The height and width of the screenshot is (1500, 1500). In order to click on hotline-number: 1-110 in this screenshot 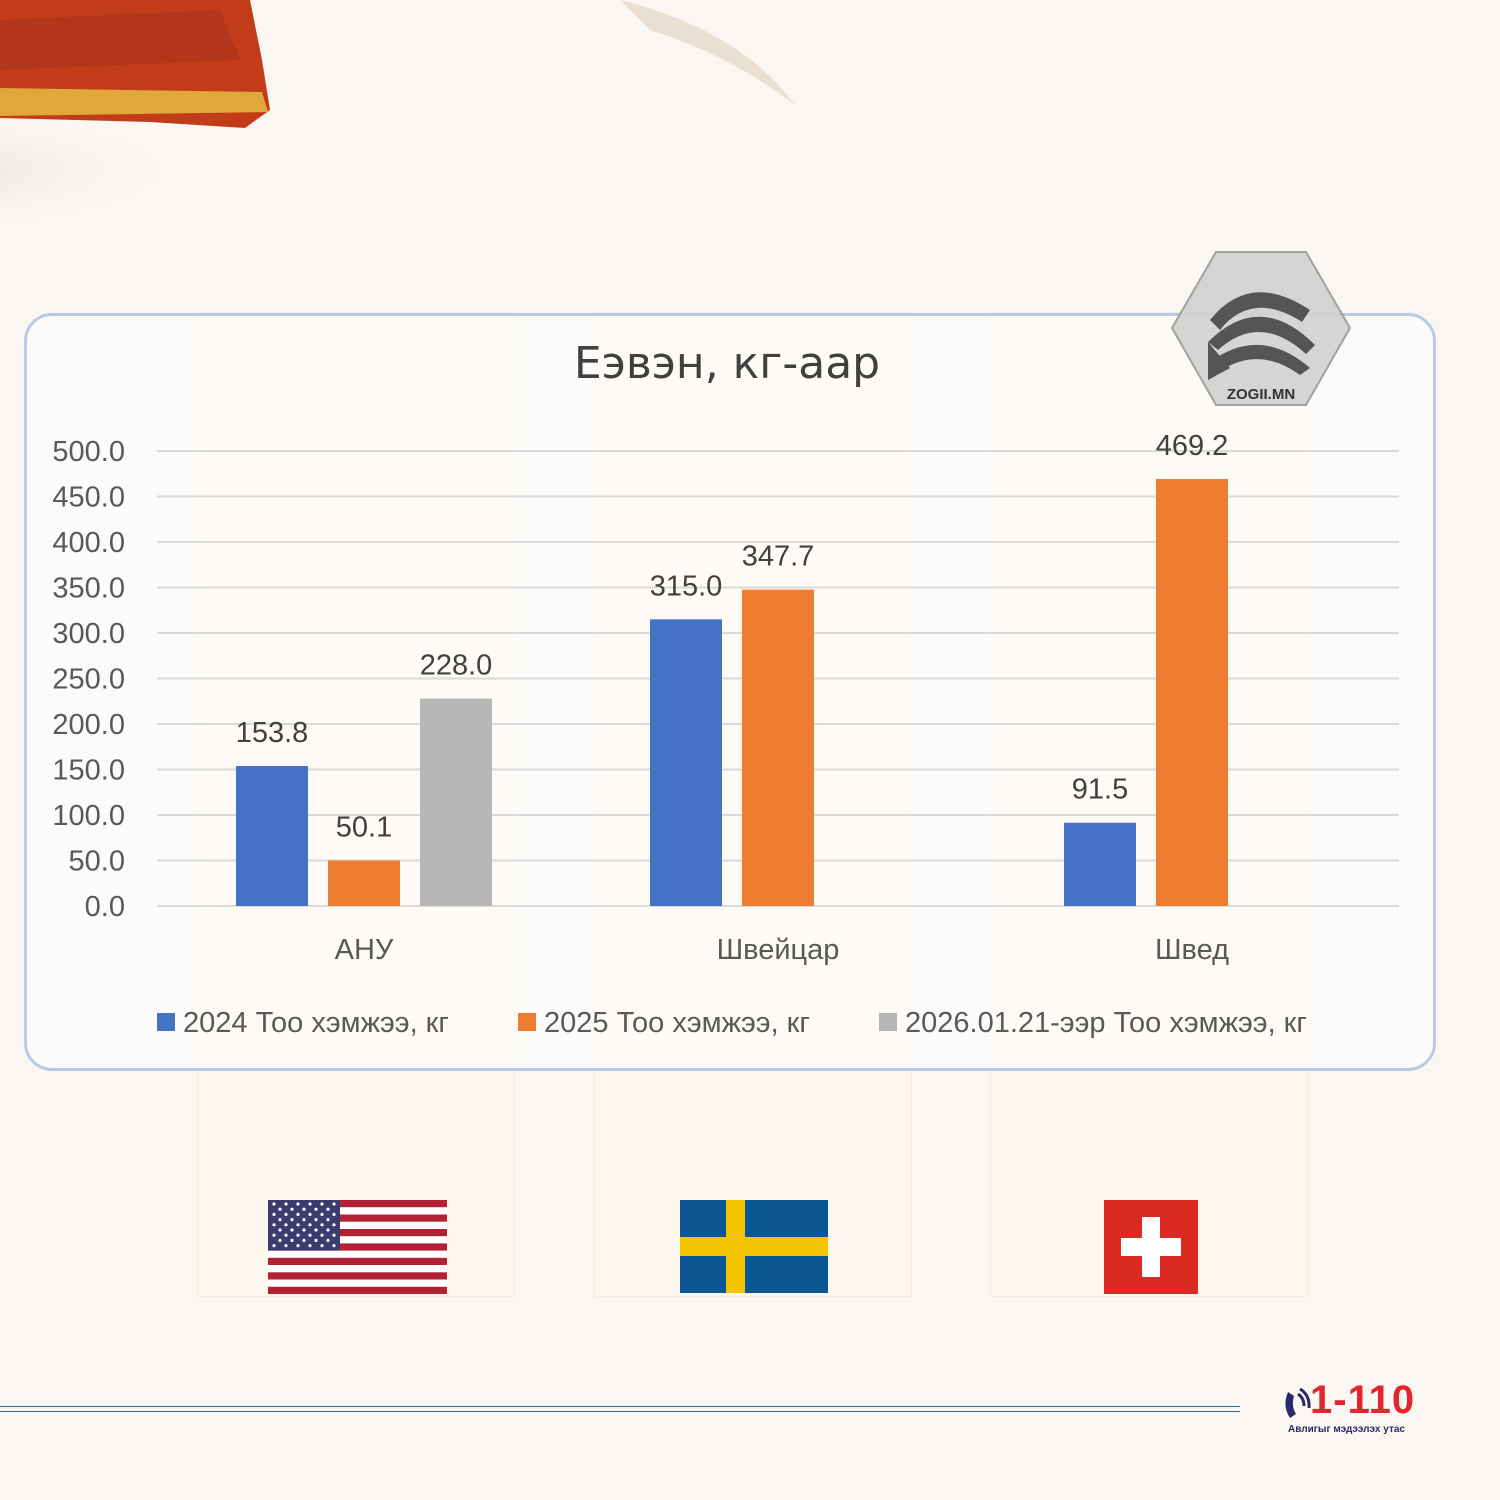, I will do `click(1363, 1400)`.